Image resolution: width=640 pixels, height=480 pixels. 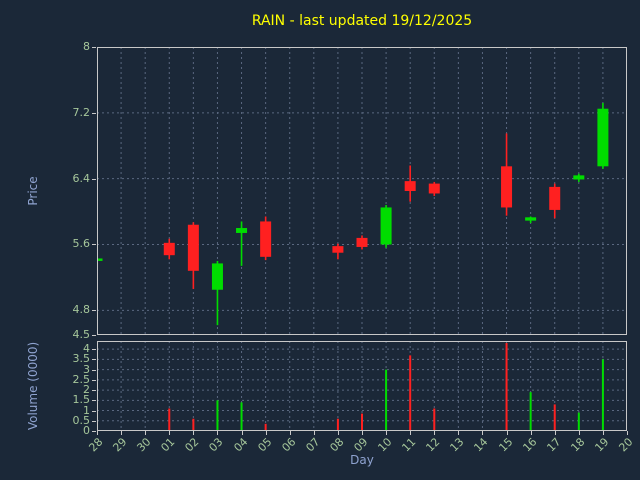 What do you see at coordinates (81, 420) in the screenshot?
I see `volume-tick-label: 0.5` at bounding box center [81, 420].